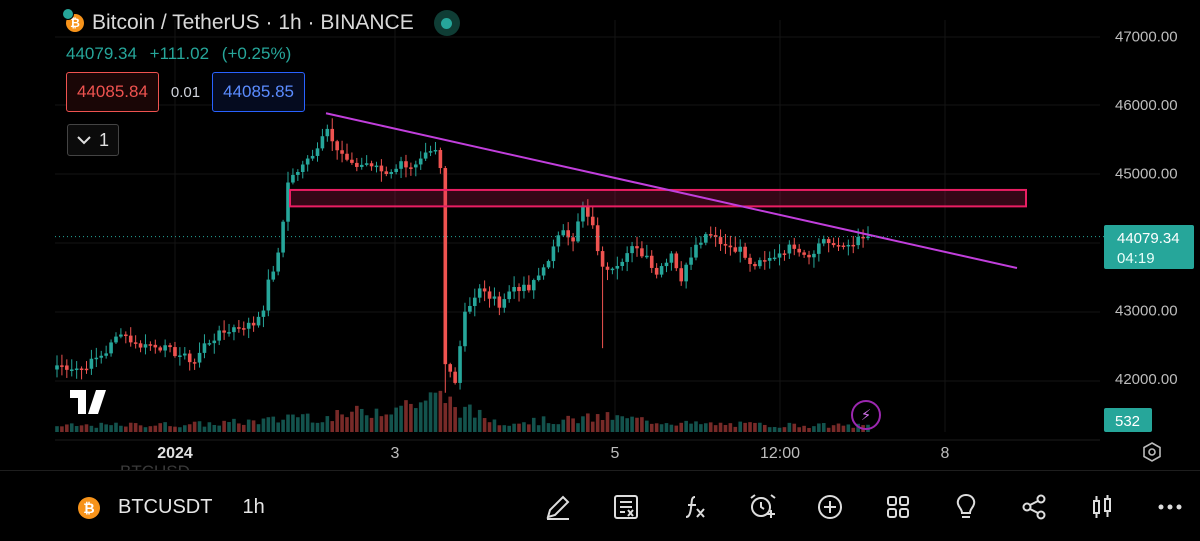  Describe the element at coordinates (179, 53) in the screenshot. I see `price-change: +111.02` at that location.